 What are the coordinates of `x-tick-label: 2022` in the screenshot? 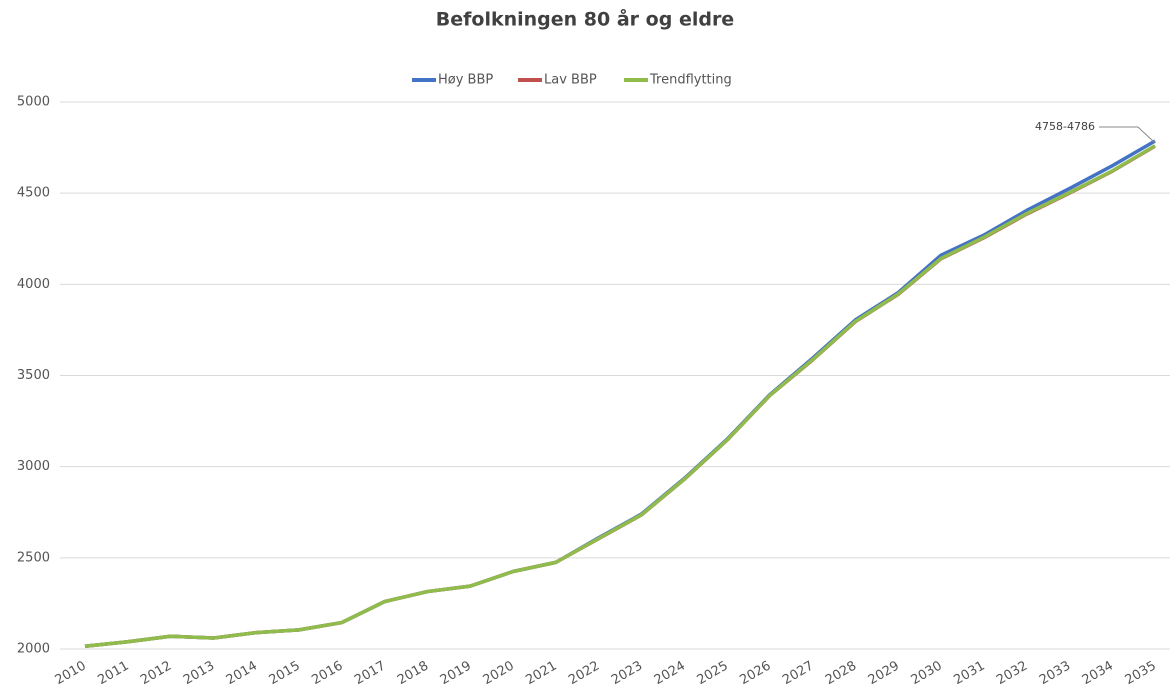 It's located at (584, 674).